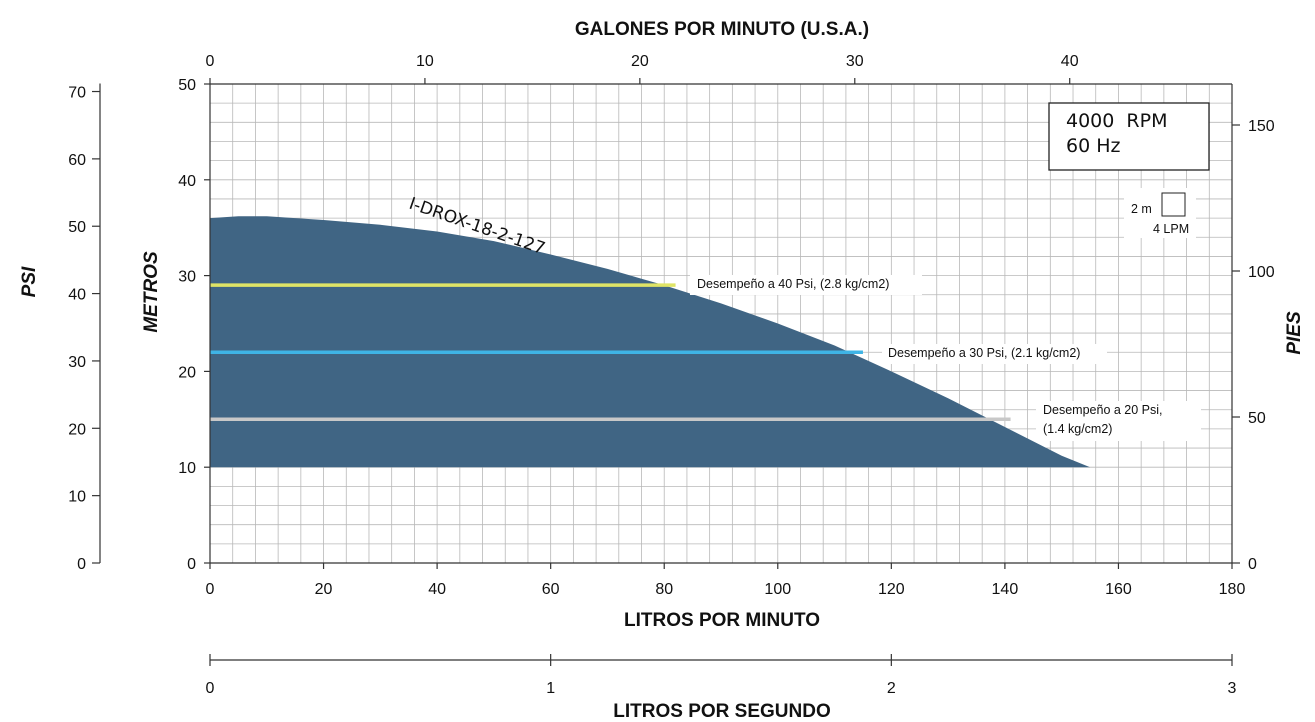  I want to click on top-axis-title: GALONES POR MINUTO (U.S.A.), so click(722, 29).